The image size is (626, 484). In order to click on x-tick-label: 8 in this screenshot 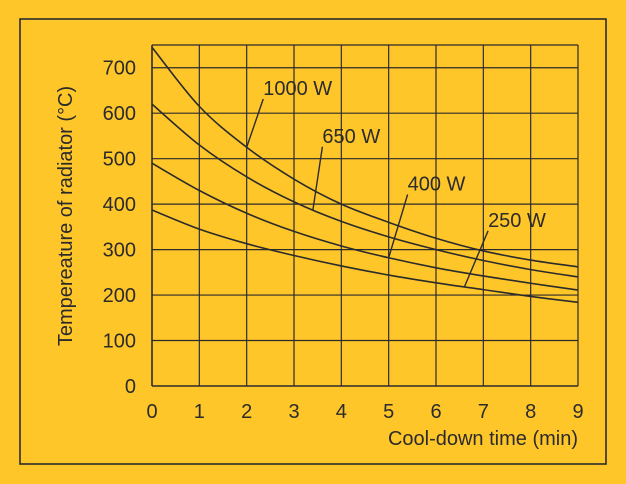, I will do `click(530, 412)`.